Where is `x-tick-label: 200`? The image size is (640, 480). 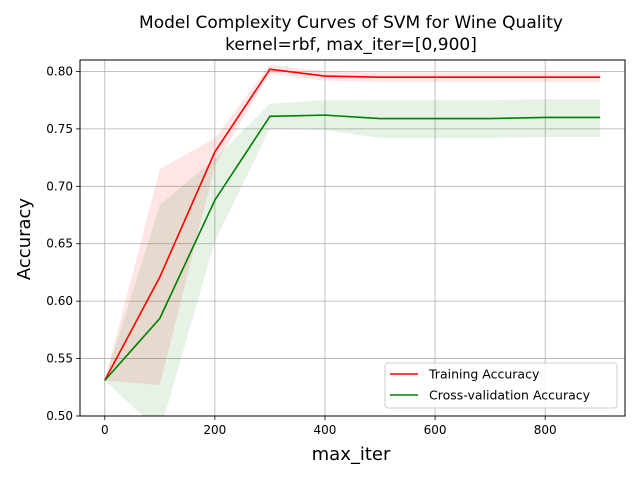 x-tick-label: 200 is located at coordinates (214, 430).